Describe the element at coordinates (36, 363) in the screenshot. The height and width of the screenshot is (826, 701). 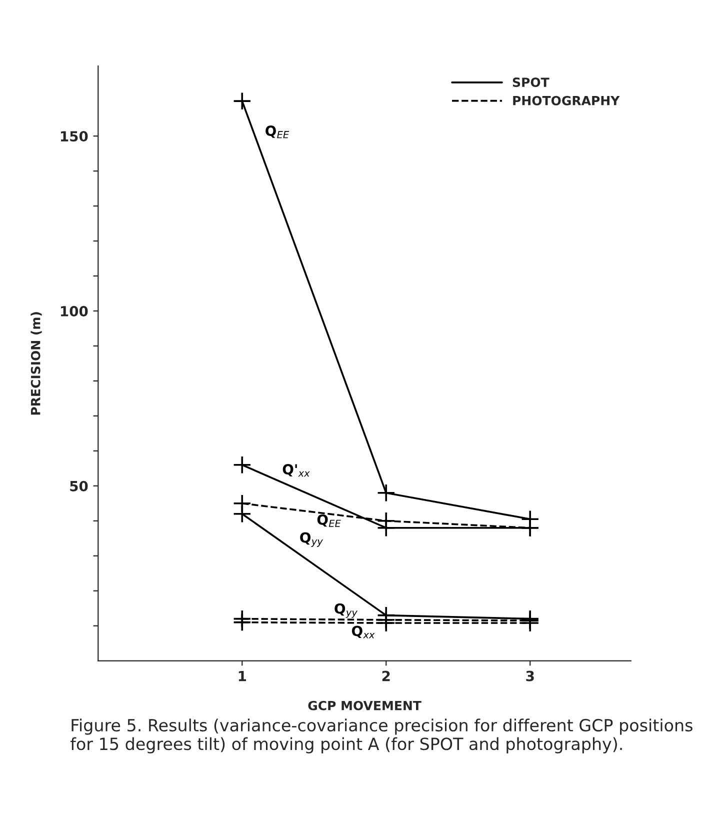
I see `y-axis-title: PRECISION (m)` at that location.